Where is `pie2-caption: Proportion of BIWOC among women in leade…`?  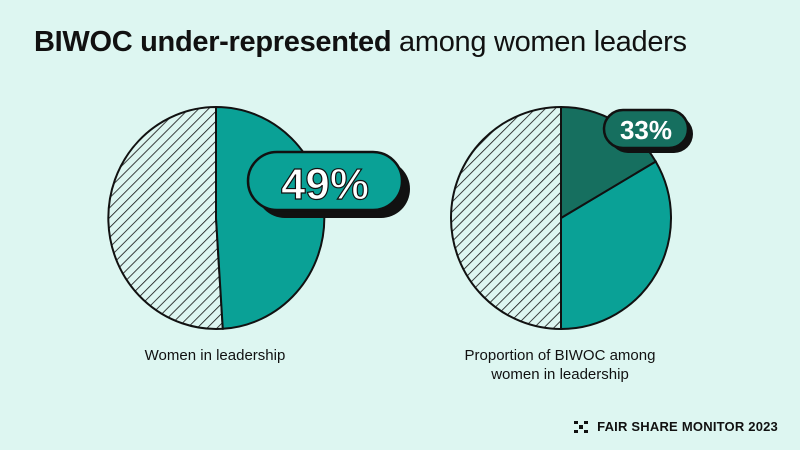 pie2-caption: Proportion of BIWOC among women in leade… is located at coordinates (560, 365).